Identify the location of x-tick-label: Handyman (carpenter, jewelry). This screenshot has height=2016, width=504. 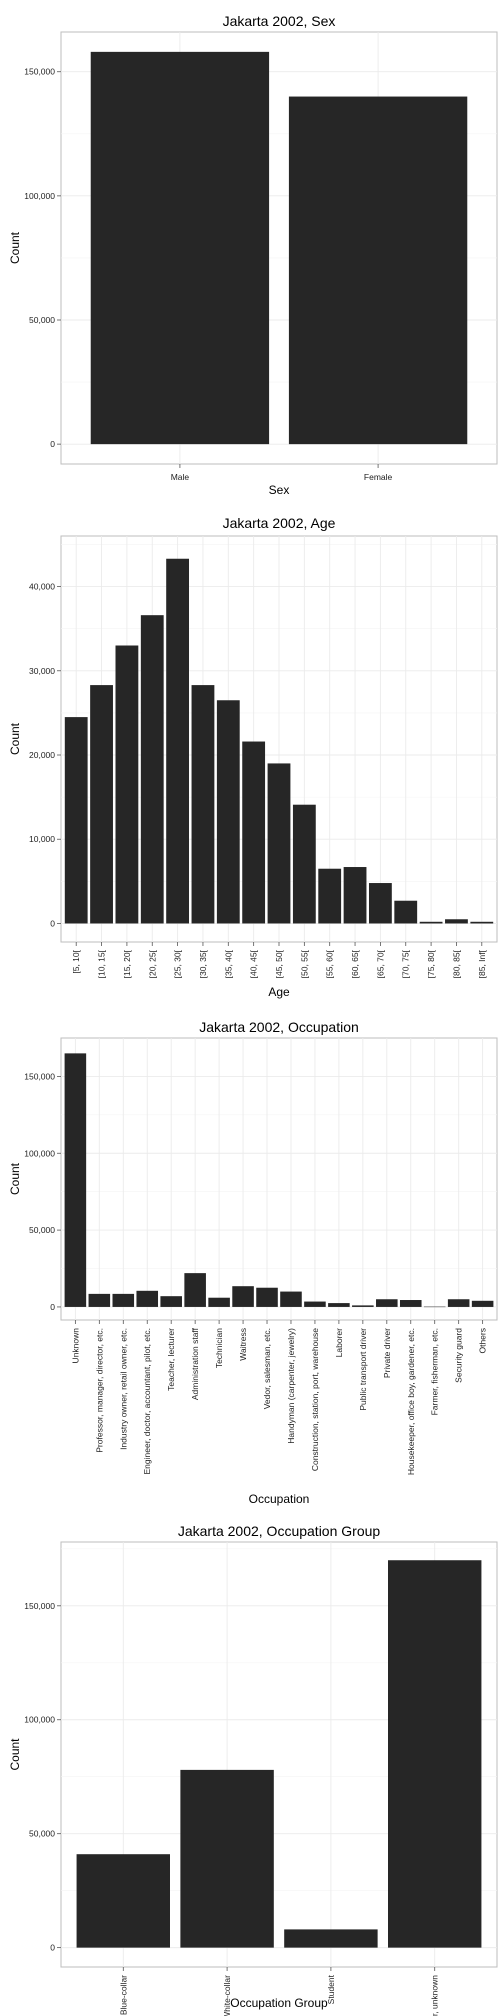
(291, 1386).